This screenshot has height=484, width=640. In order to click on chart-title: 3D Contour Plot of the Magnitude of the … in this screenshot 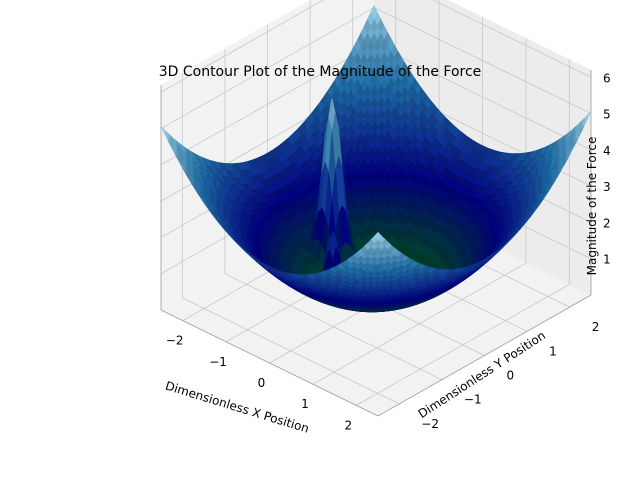, I will do `click(320, 72)`.